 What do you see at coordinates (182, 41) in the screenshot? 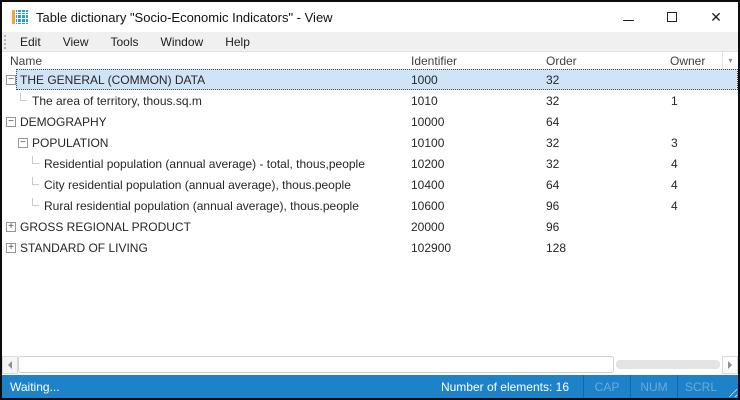
I see `menu-window: Window` at bounding box center [182, 41].